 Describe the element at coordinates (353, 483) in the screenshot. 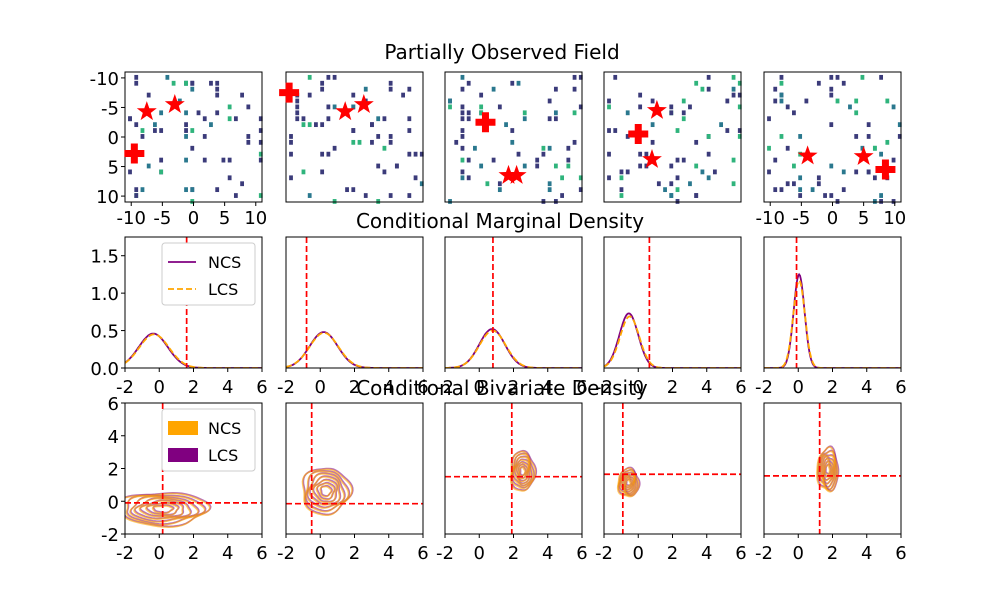

I see `bivariate-density-panel: -2 0 2 4 6` at that location.